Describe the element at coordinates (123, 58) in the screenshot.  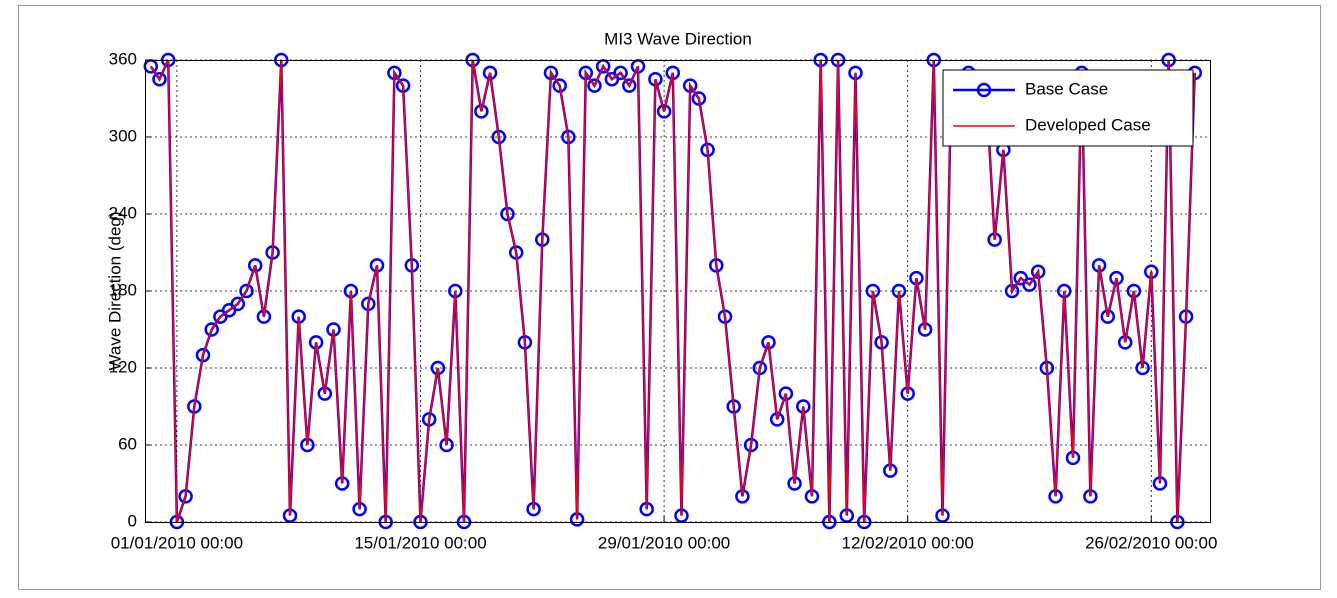
I see `y-tick-label: 360` at that location.